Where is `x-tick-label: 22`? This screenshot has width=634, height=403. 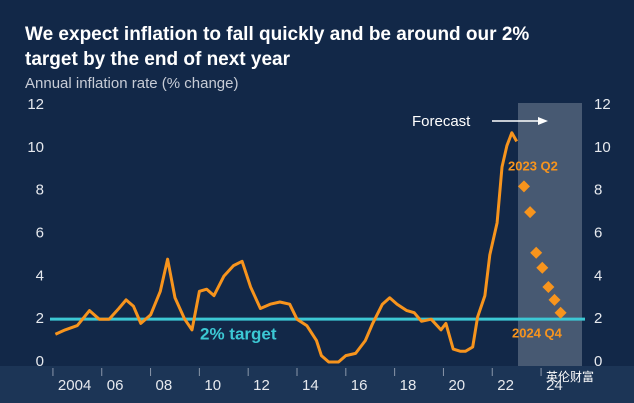
x-tick-label: 22 is located at coordinates (505, 385).